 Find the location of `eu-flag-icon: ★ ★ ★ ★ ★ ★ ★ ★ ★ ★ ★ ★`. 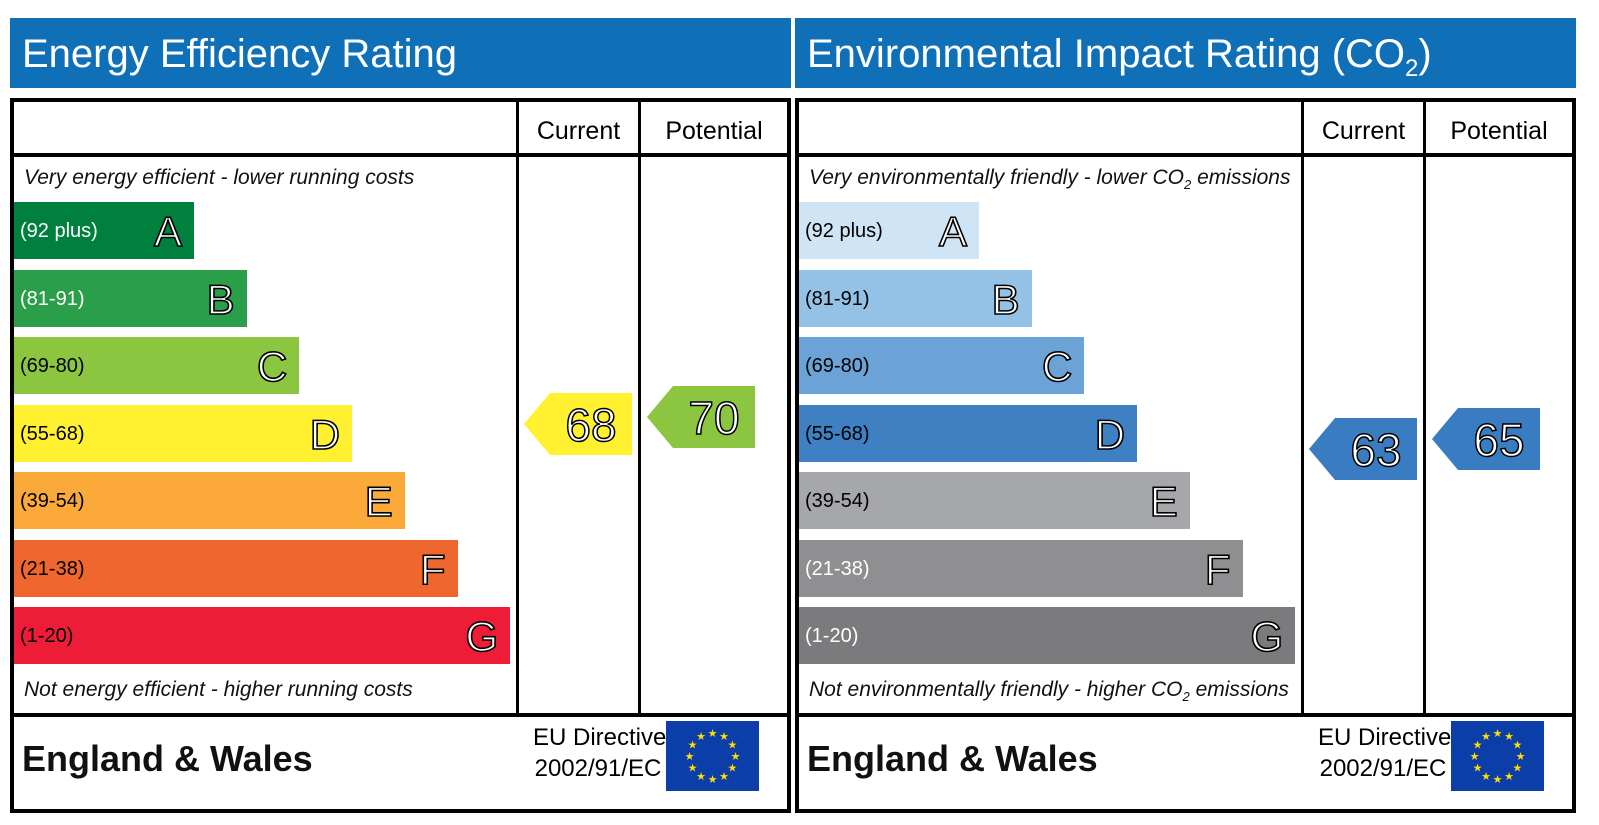

eu-flag-icon: ★ ★ ★ ★ ★ ★ ★ ★ ★ ★ ★ ★ is located at coordinates (1497, 756).